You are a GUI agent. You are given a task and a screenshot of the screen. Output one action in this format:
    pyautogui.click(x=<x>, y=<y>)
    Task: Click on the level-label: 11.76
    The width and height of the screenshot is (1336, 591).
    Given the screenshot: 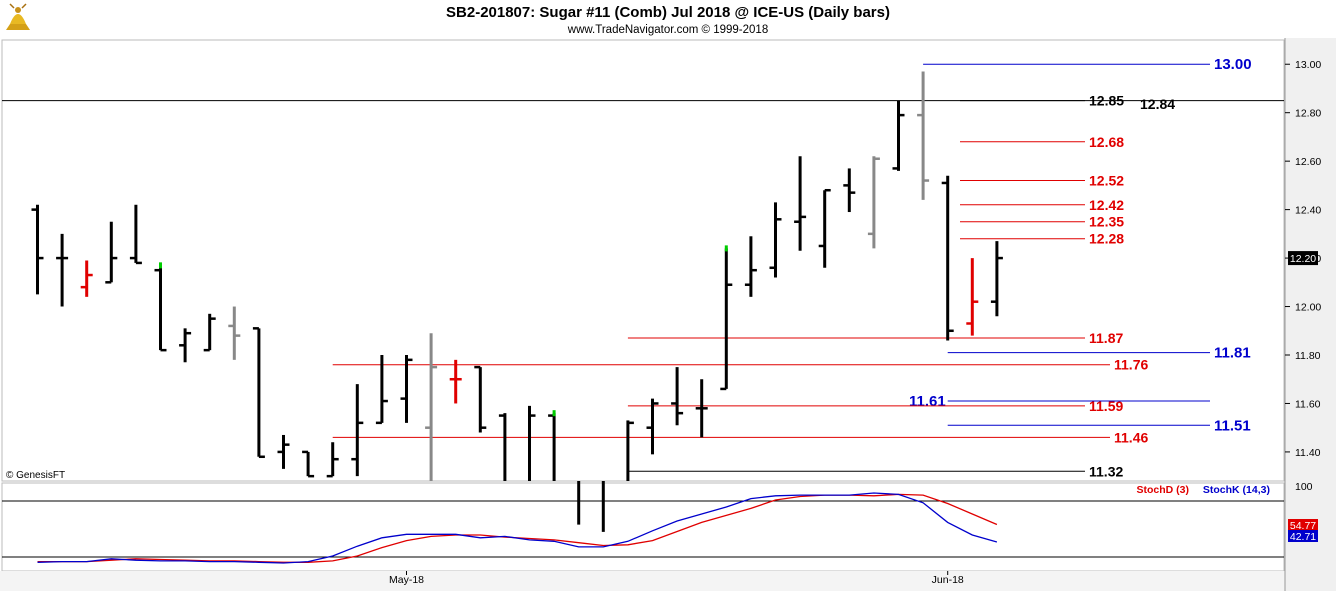 What is the action you would take?
    pyautogui.click(x=1131, y=365)
    